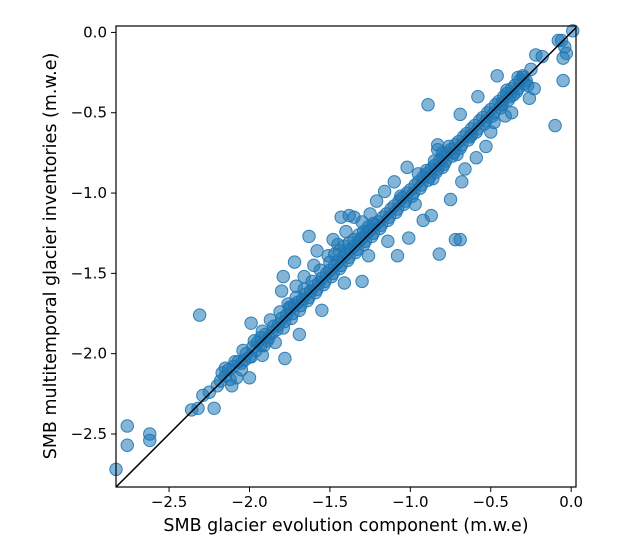 The height and width of the screenshot is (559, 620). What do you see at coordinates (330, 502) in the screenshot?
I see `x-tick-label: −1.5` at bounding box center [330, 502].